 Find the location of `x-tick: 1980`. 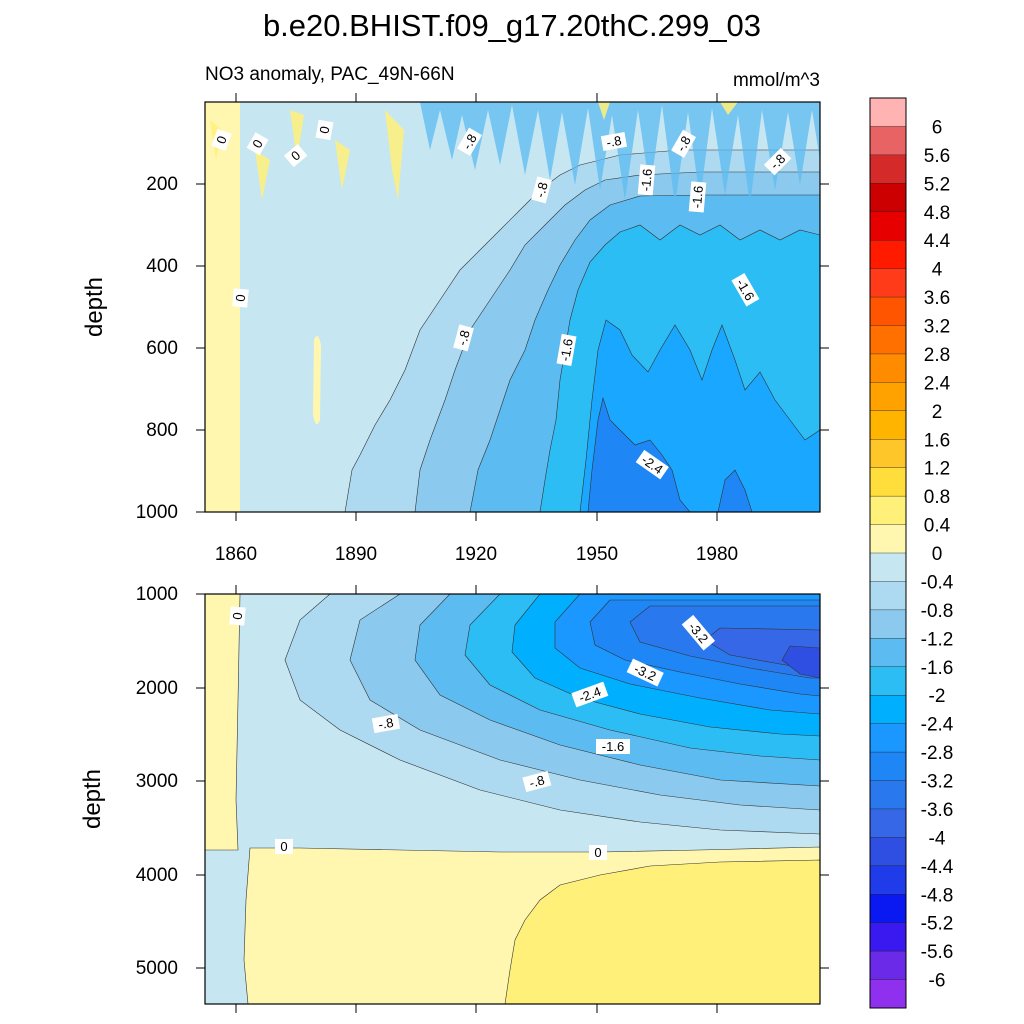

x-tick: 1980 is located at coordinates (717, 554).